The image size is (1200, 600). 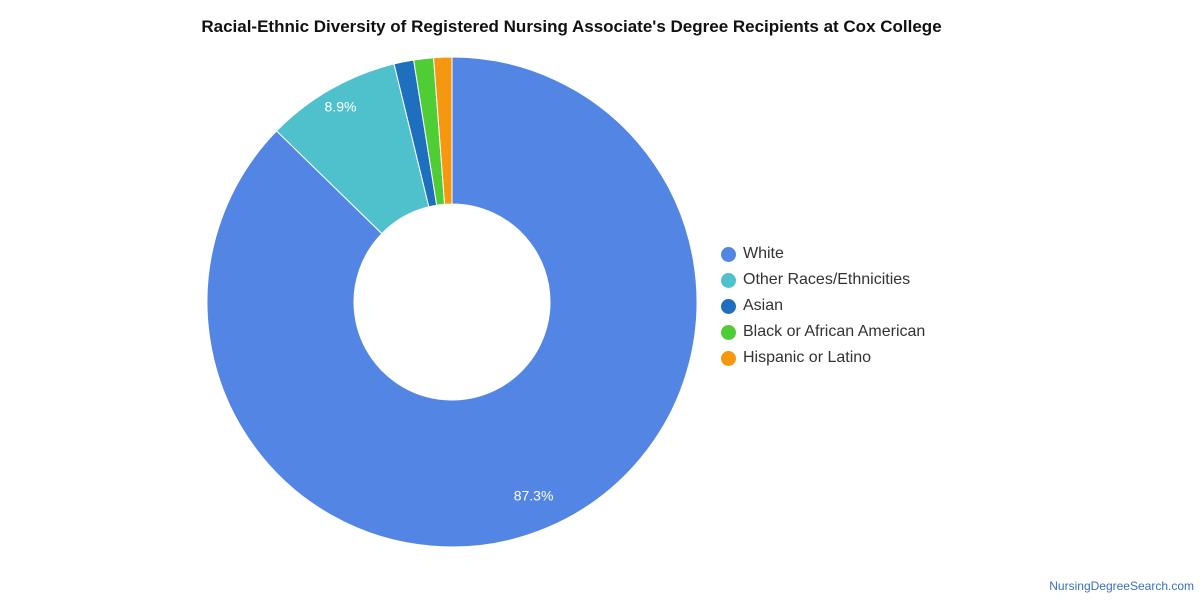 What do you see at coordinates (823, 254) in the screenshot?
I see `legend-item: White` at bounding box center [823, 254].